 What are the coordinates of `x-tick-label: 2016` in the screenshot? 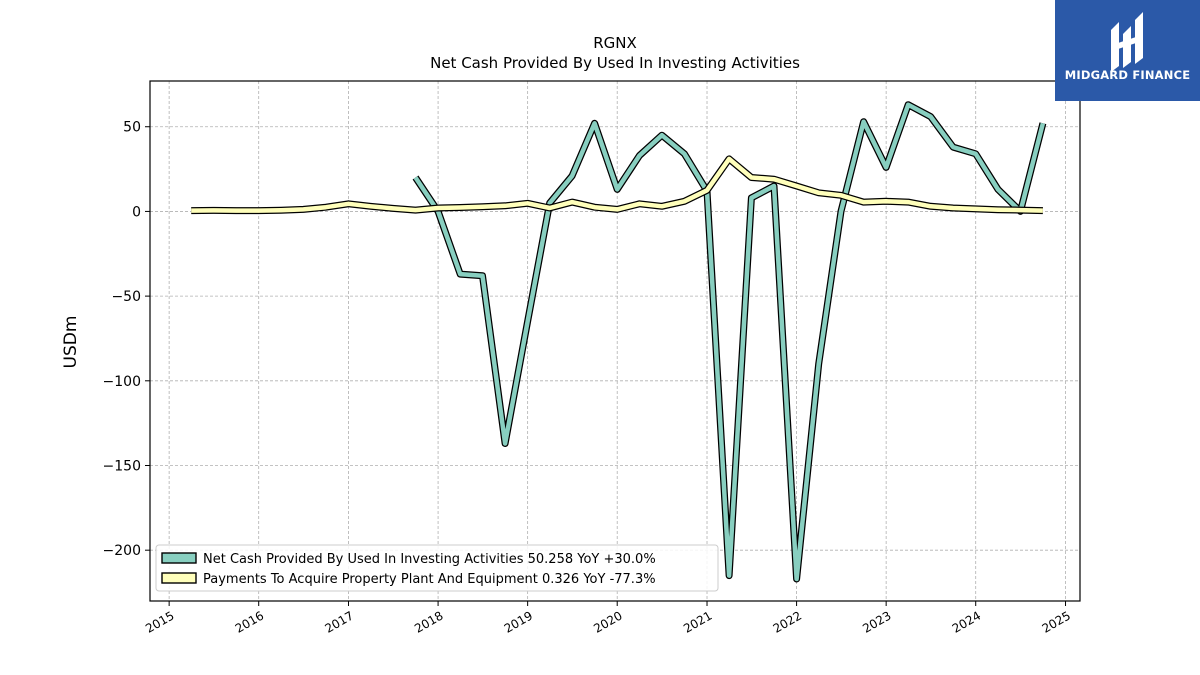 It's located at (249, 621).